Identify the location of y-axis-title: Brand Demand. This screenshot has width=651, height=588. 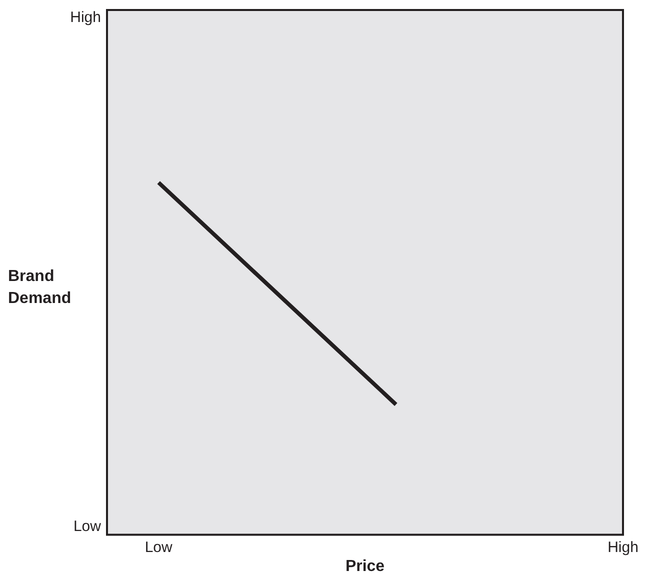
(40, 288).